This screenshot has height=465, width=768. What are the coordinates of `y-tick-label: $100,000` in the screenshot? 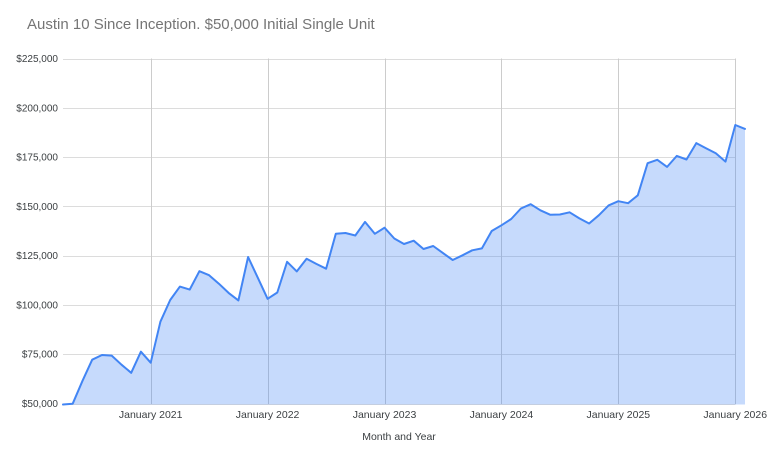 It's located at (37, 305).